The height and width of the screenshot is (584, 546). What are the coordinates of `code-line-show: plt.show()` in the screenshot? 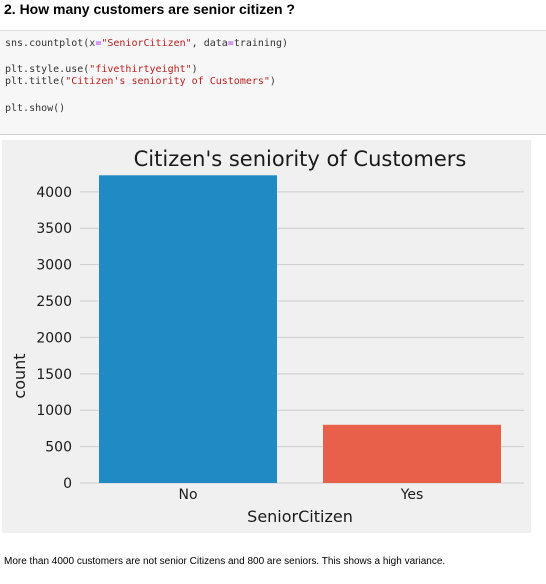 It's located at (35, 108).